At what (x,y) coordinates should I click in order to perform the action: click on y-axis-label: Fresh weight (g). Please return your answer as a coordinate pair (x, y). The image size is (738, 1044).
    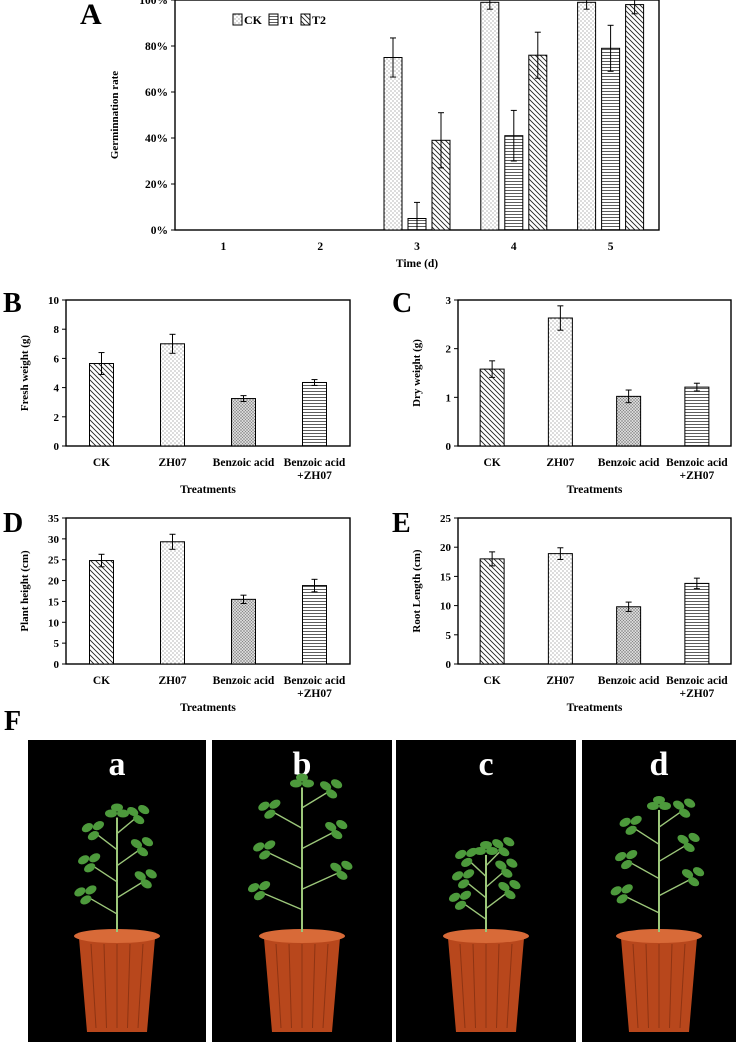
    Looking at the image, I should click on (25, 373).